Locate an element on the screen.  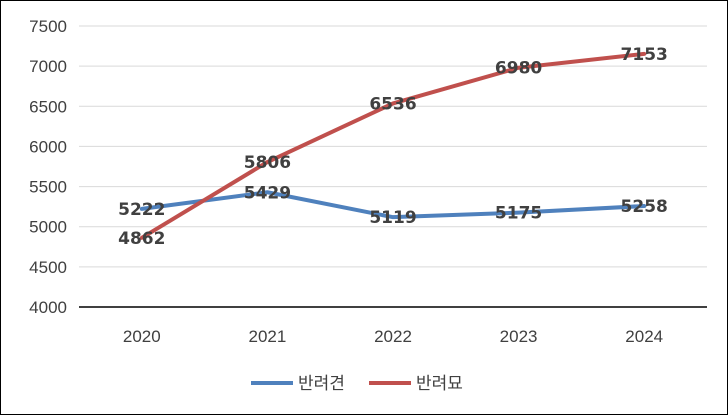
data-label: 5429 is located at coordinates (267, 193).